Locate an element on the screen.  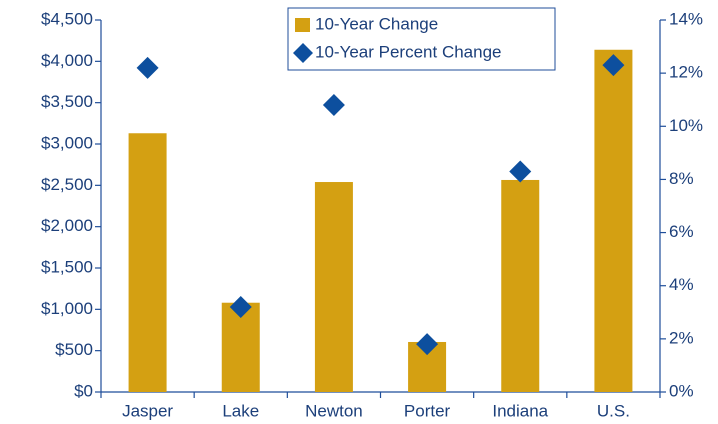
y2-tick-label: 8% is located at coordinates (681, 178).